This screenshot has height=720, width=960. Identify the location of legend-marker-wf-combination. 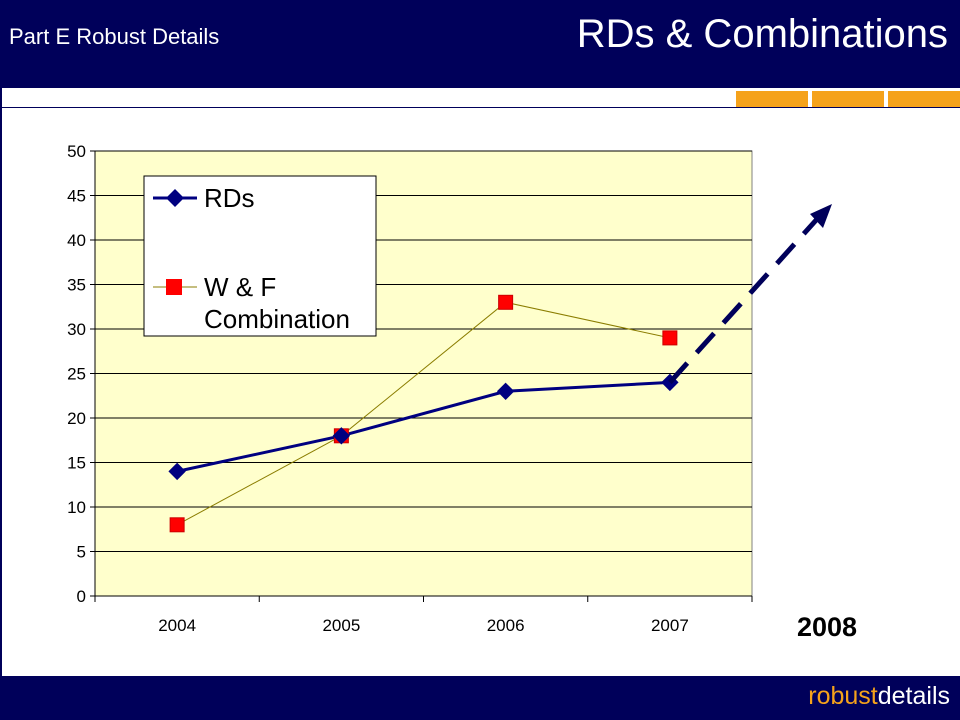
(174, 287).